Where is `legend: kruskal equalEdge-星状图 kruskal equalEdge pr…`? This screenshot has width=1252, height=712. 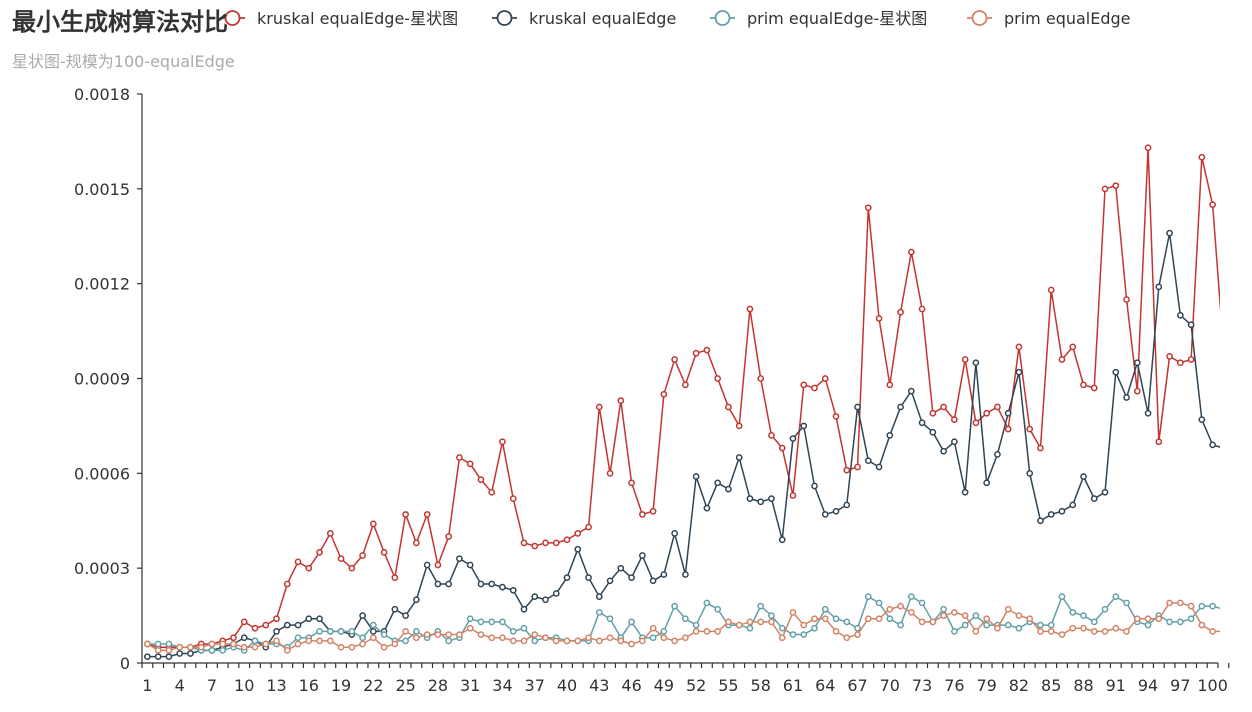
legend: kruskal equalEdge-星状图 kruskal equalEdge pr… is located at coordinates (675, 18).